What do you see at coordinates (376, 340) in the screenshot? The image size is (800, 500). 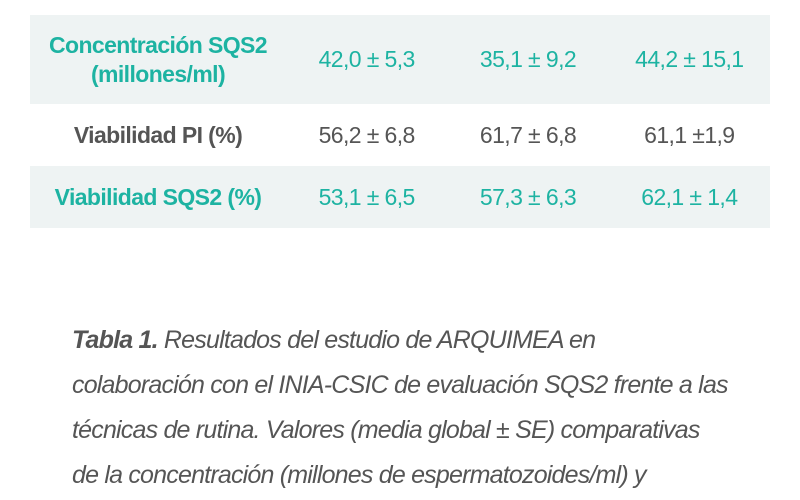 I see `caption-line: Resultados del estudio de ARQUIMEA en` at bounding box center [376, 340].